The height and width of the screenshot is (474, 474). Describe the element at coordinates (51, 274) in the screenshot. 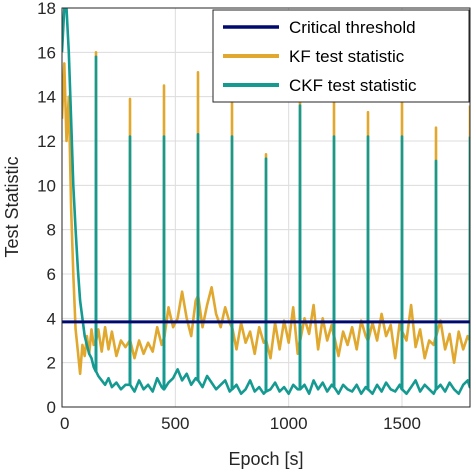

I see `y-tick-label: 6` at that location.